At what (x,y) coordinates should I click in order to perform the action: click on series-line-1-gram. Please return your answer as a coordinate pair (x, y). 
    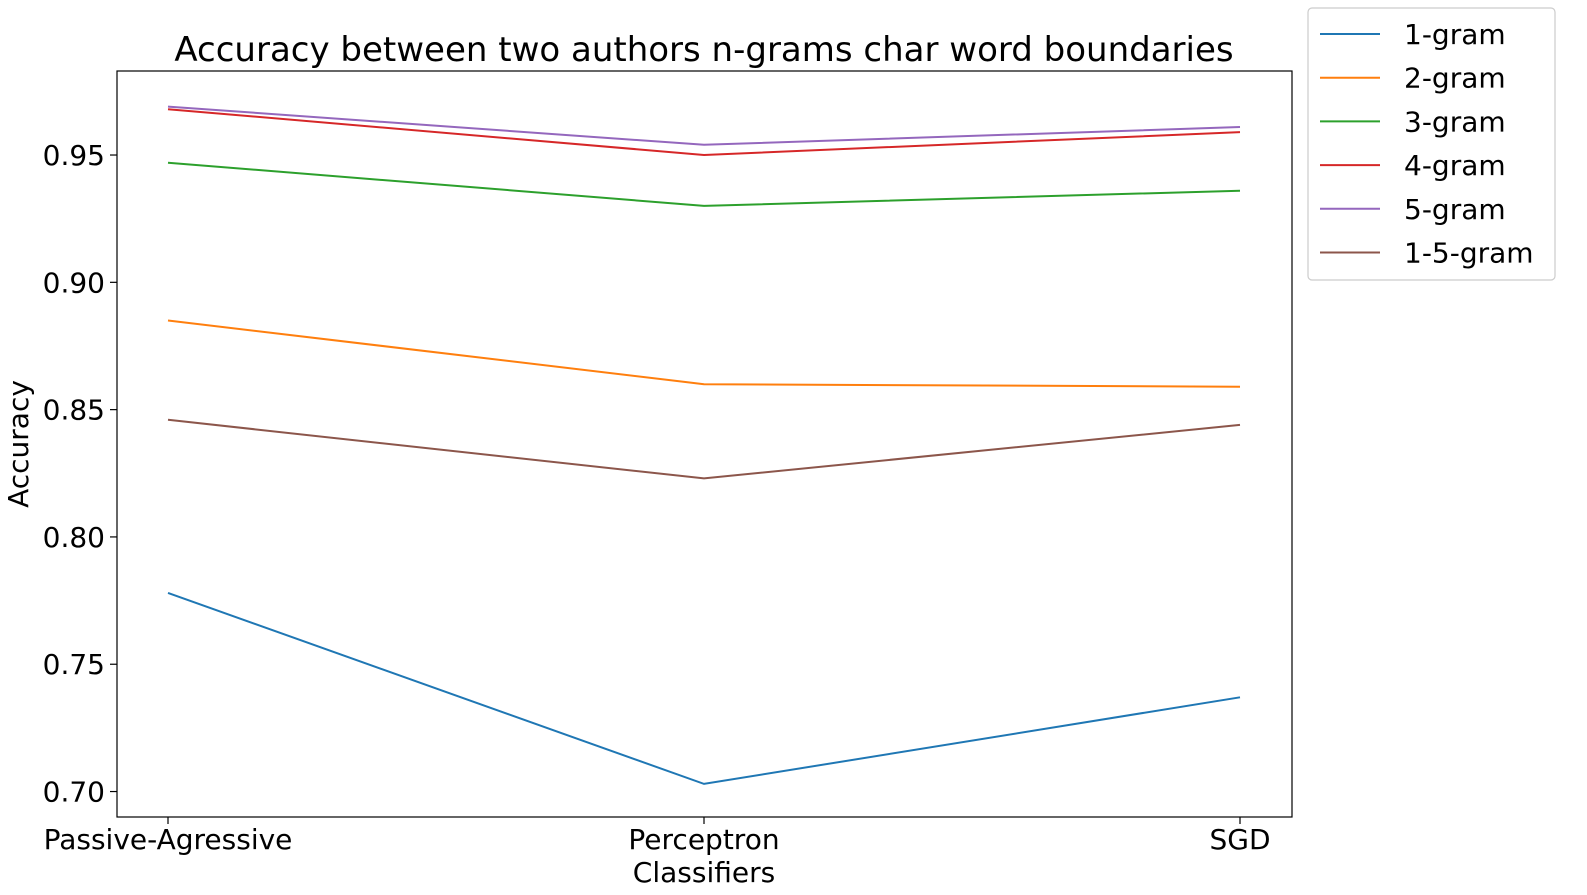
    Looking at the image, I should click on (704, 688).